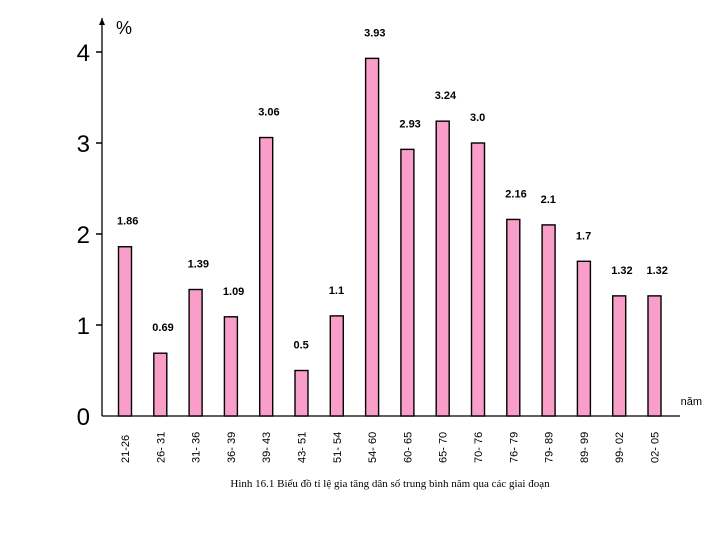  What do you see at coordinates (83, 235) in the screenshot?
I see `y-tick-label: 2` at bounding box center [83, 235].